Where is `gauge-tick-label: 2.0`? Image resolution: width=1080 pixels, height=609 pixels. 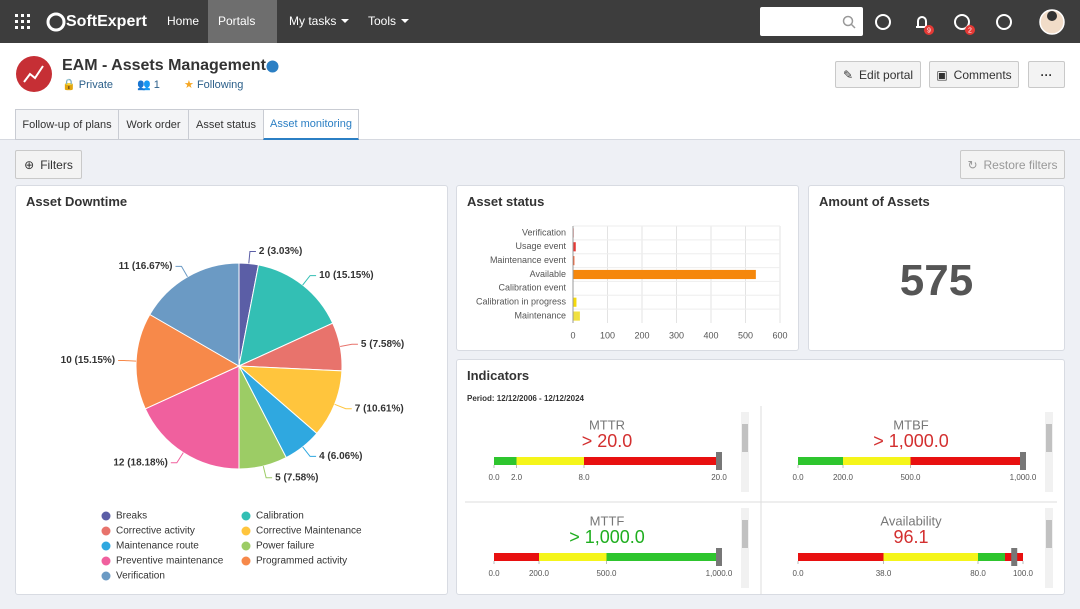 gauge-tick-label: 2.0 is located at coordinates (517, 477).